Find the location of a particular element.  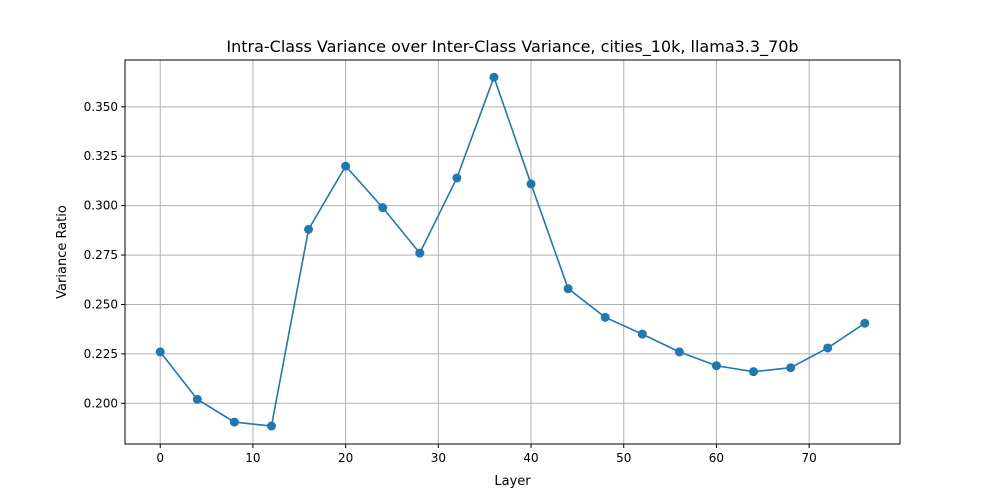

y-tick-label: 0.250 is located at coordinates (101, 304).